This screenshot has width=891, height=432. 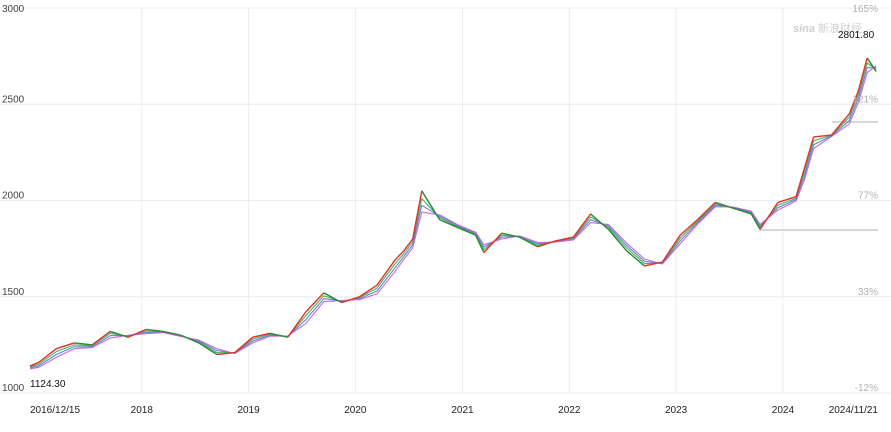 I want to click on x-tick: 2016/12/15, so click(x=55, y=410).